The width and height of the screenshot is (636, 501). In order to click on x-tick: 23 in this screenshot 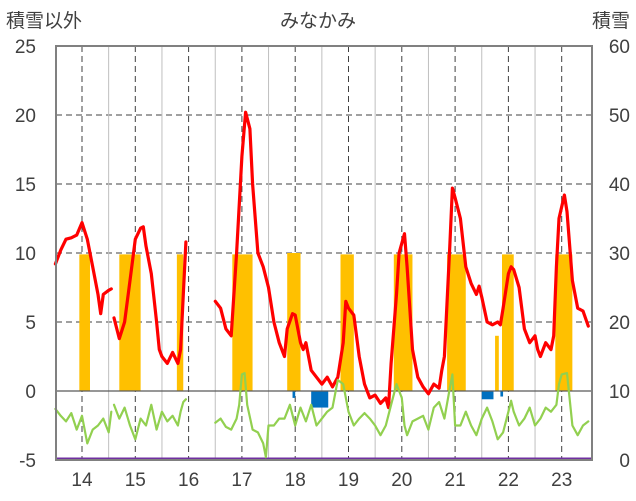, I will do `click(561, 480)`.